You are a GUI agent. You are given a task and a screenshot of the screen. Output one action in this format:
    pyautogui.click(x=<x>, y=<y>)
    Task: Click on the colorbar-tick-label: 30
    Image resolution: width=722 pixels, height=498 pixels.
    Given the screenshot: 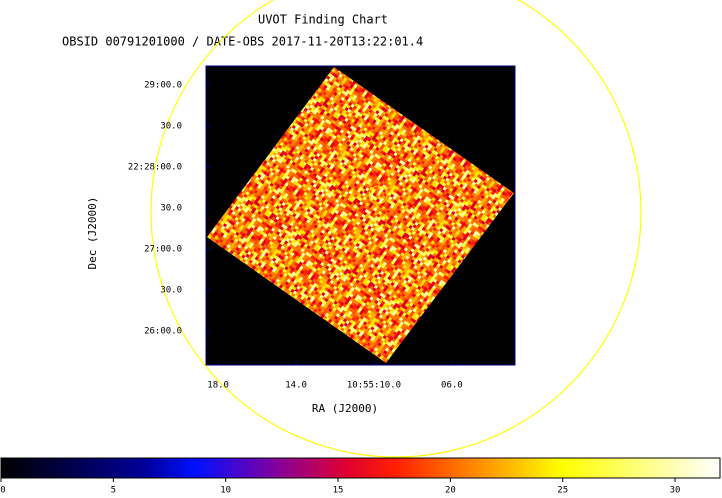 What is the action you would take?
    pyautogui.click(x=675, y=491)
    